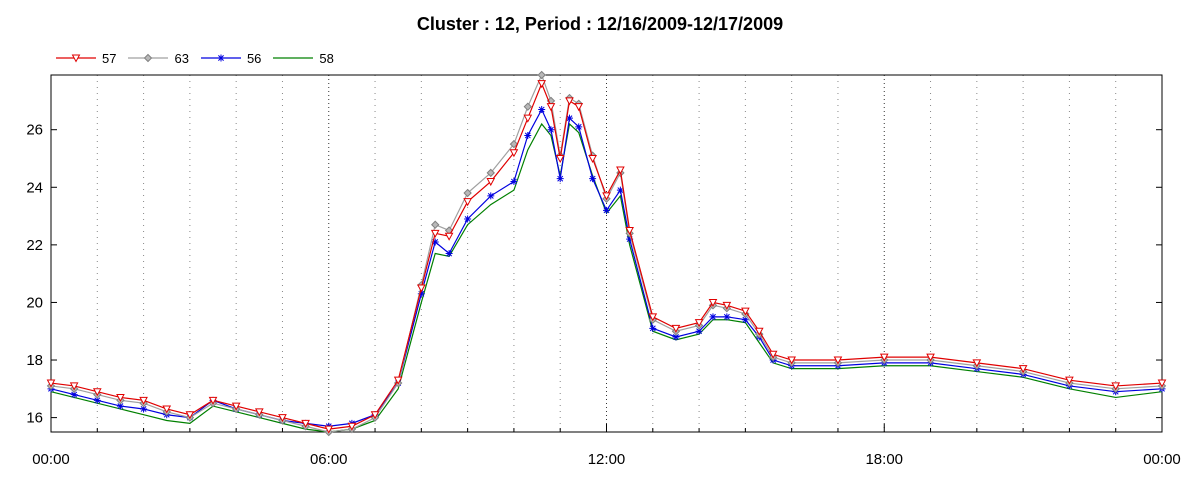 The width and height of the screenshot is (1200, 480). I want to click on legend-item: 56, so click(231, 58).